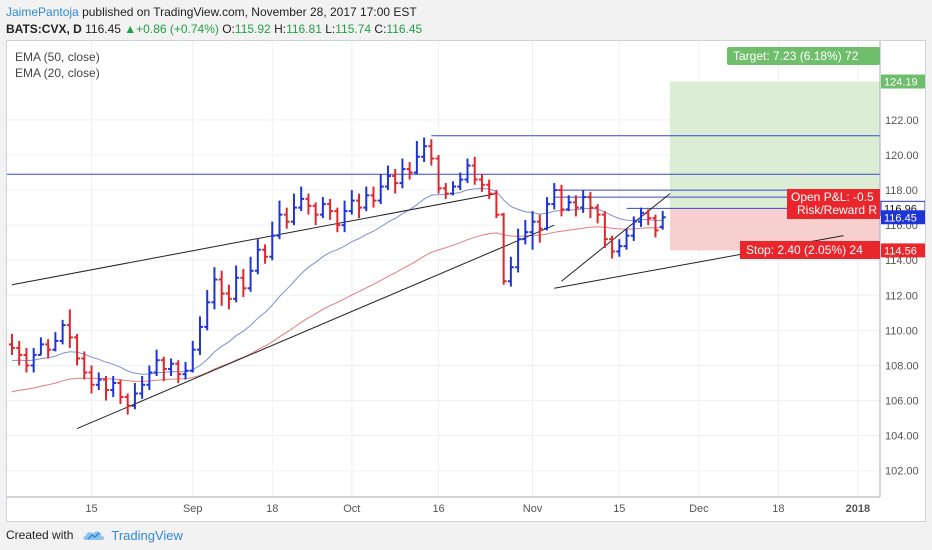 Image resolution: width=932 pixels, height=550 pixels. I want to click on time-tick-label: Nov, so click(533, 509).